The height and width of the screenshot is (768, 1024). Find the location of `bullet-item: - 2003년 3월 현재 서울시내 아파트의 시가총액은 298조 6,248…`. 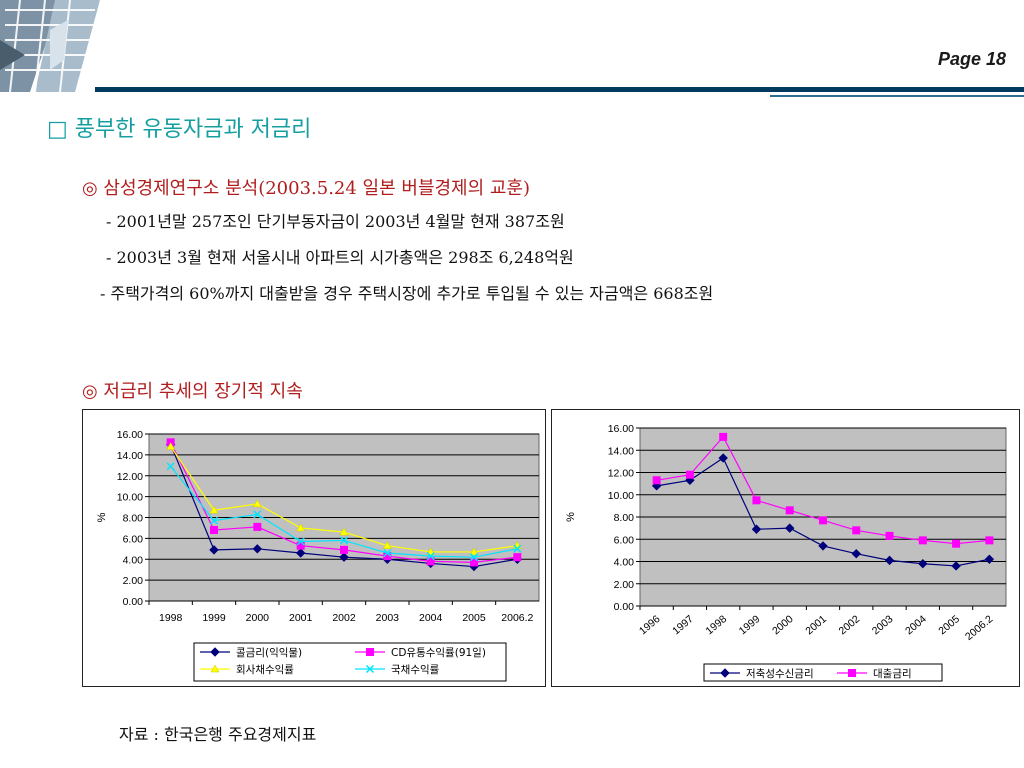

bullet-item: - 2003년 3월 현재 서울시내 아파트의 시가총액은 298조 6,248… is located at coordinates (340, 257).